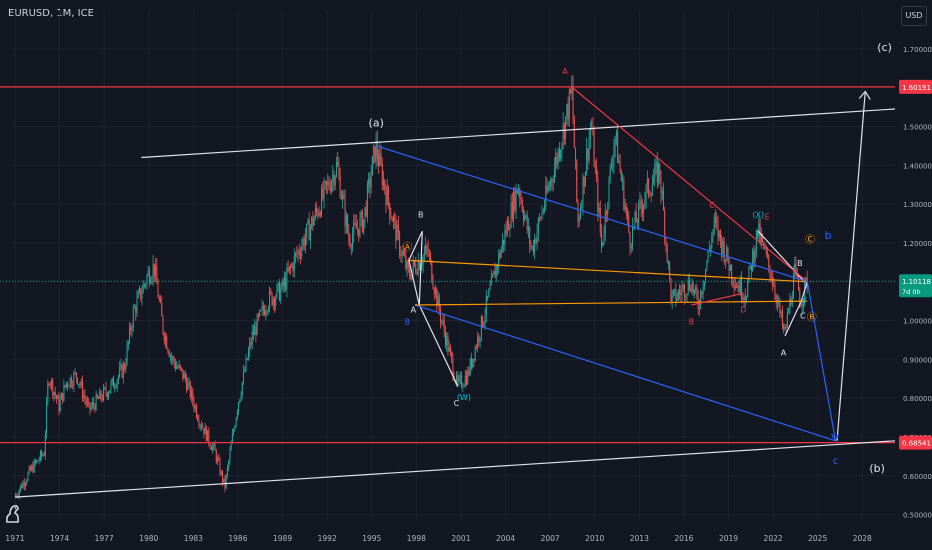 Image resolution: width=932 pixels, height=550 pixels. Describe the element at coordinates (13, 513) in the screenshot. I see `tradingview-logo-icon` at that location.